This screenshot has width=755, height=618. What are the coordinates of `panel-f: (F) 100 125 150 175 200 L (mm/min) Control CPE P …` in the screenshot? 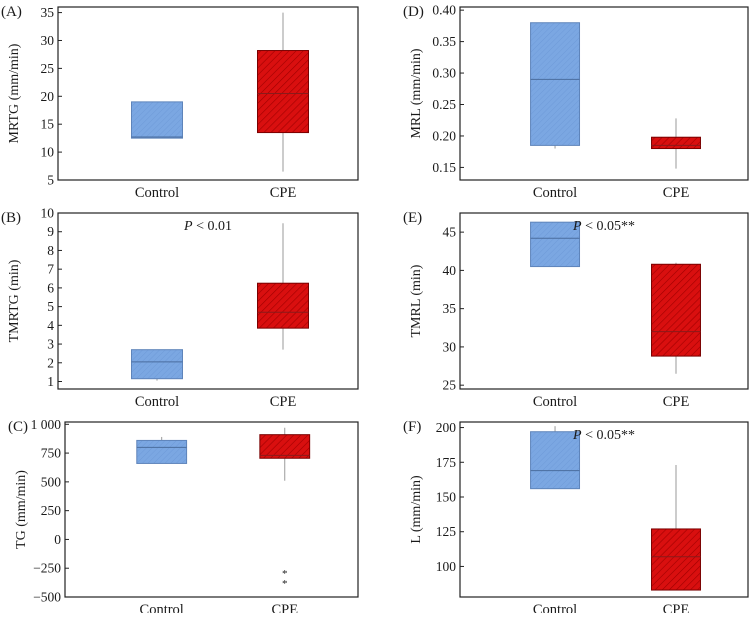 It's located at (576, 518).